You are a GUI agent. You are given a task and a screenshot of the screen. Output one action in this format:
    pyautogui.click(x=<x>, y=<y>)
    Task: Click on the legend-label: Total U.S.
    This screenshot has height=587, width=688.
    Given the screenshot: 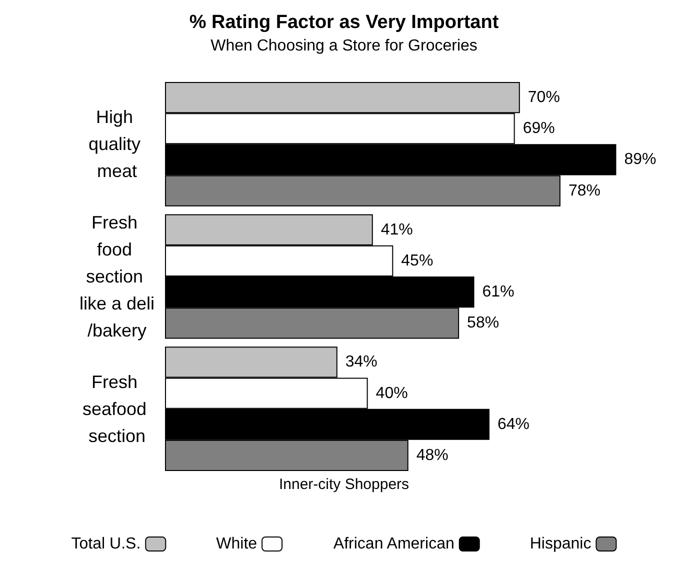 What is the action you would take?
    pyautogui.click(x=106, y=544)
    